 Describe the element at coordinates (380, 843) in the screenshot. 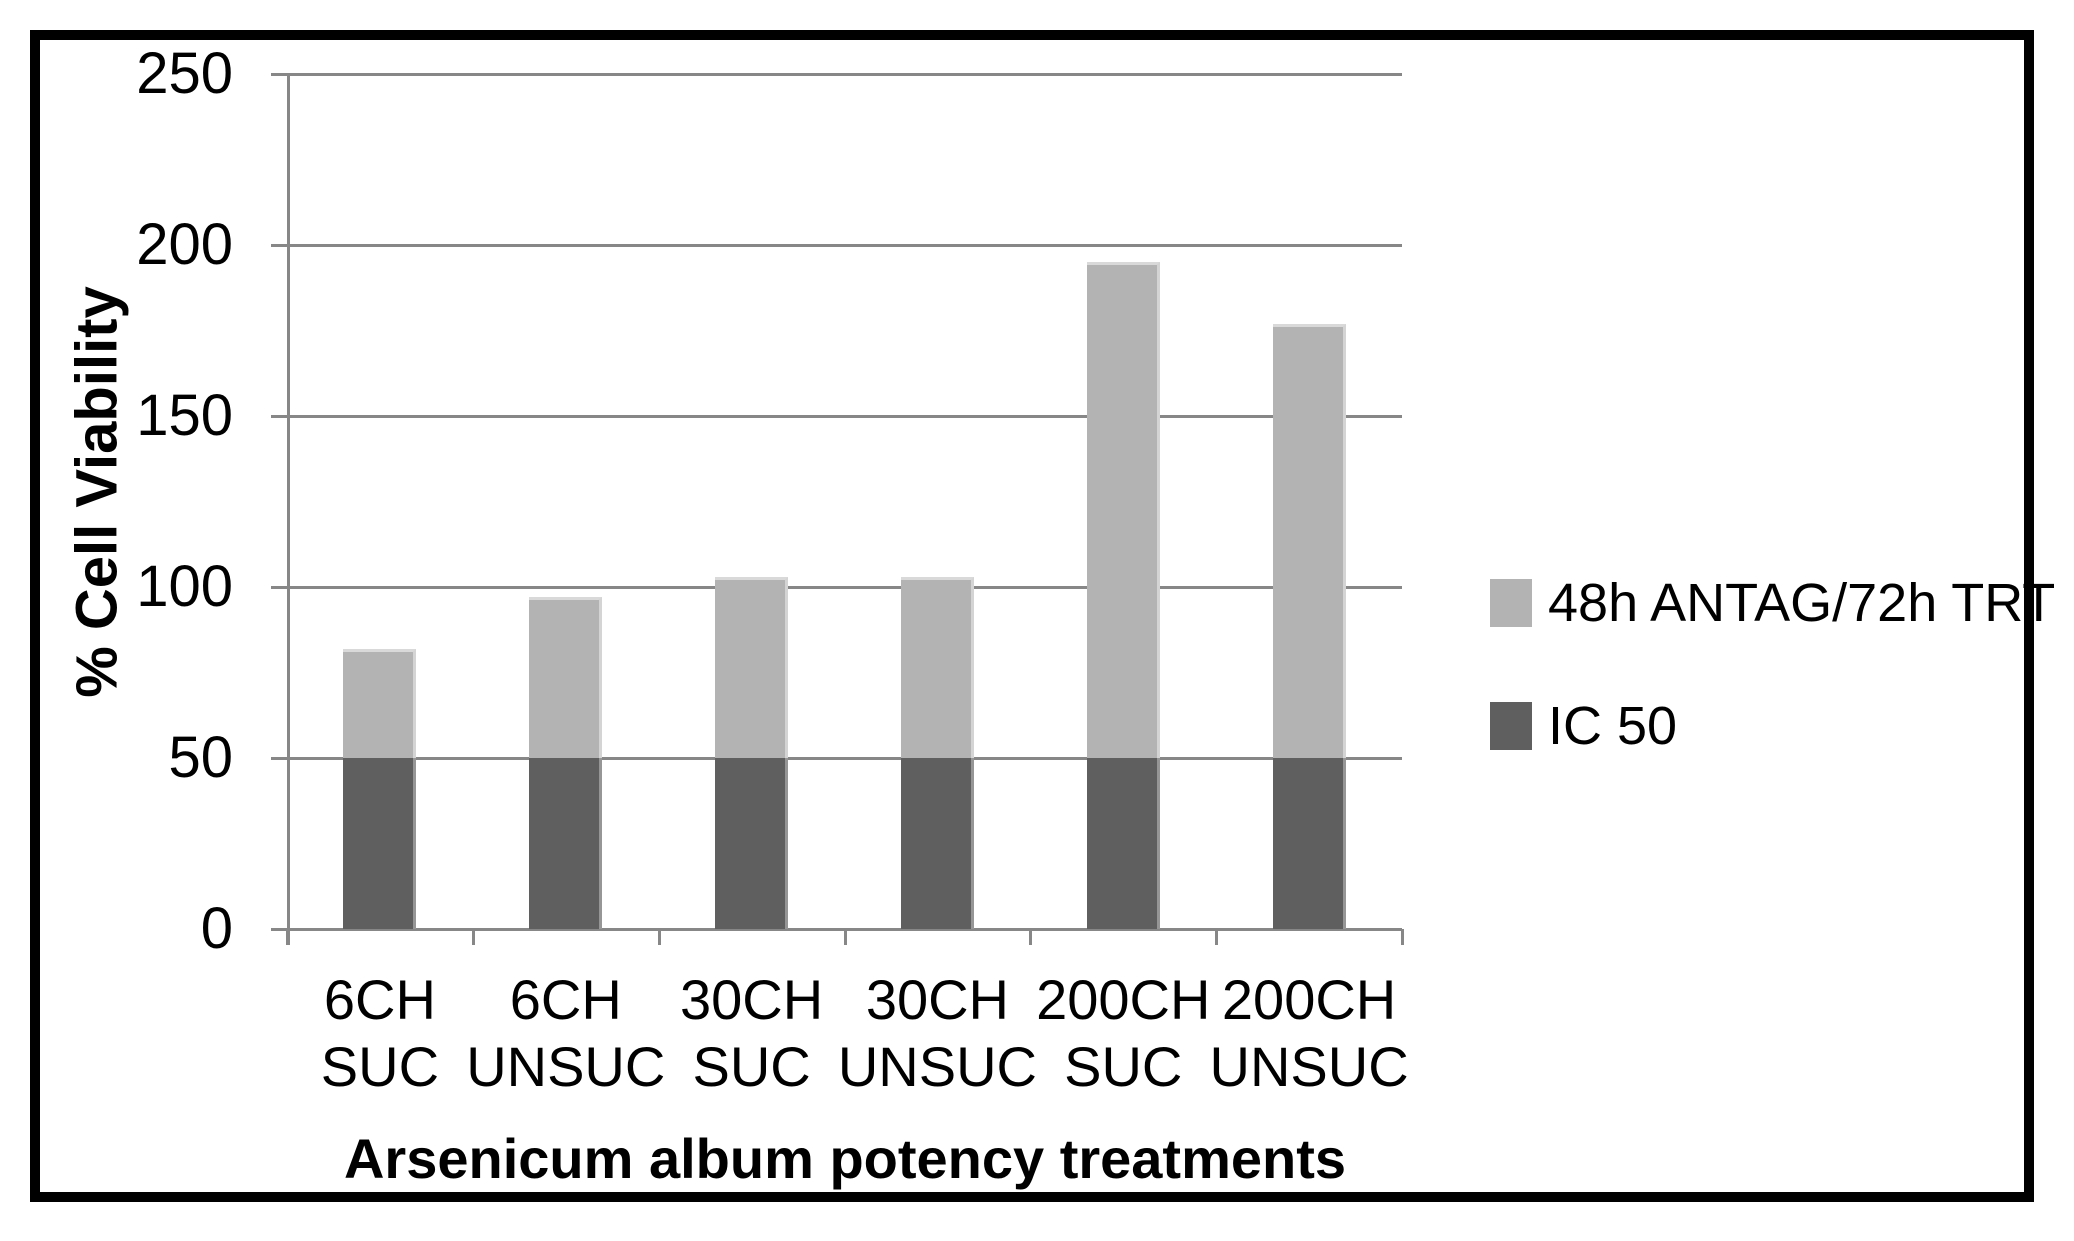

I see `bar-6CH-SUC-ic50` at that location.